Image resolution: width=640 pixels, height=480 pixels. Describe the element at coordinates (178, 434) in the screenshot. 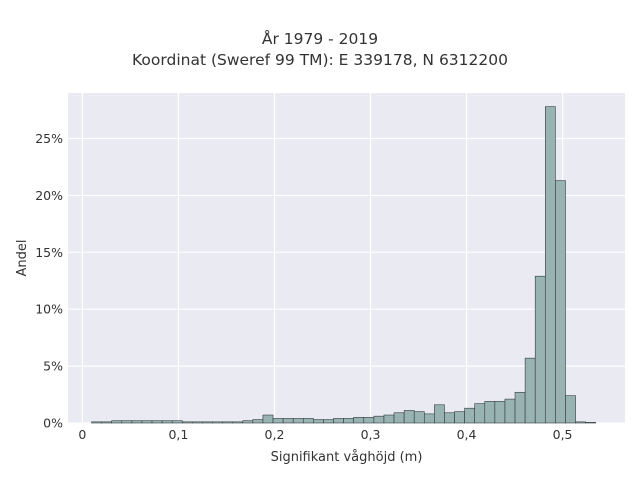

I see `x-tick-label: 0,1` at that location.